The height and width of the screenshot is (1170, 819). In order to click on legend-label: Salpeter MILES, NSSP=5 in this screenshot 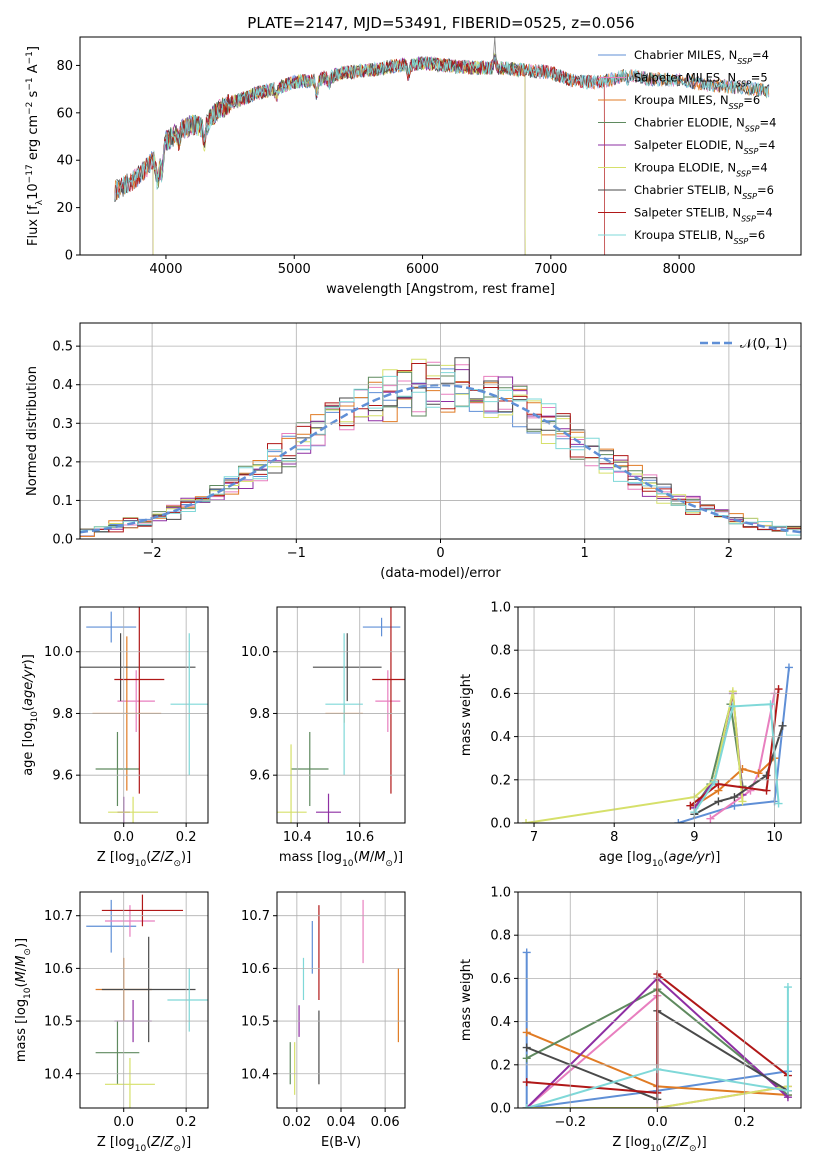, I will do `click(701, 80)`.